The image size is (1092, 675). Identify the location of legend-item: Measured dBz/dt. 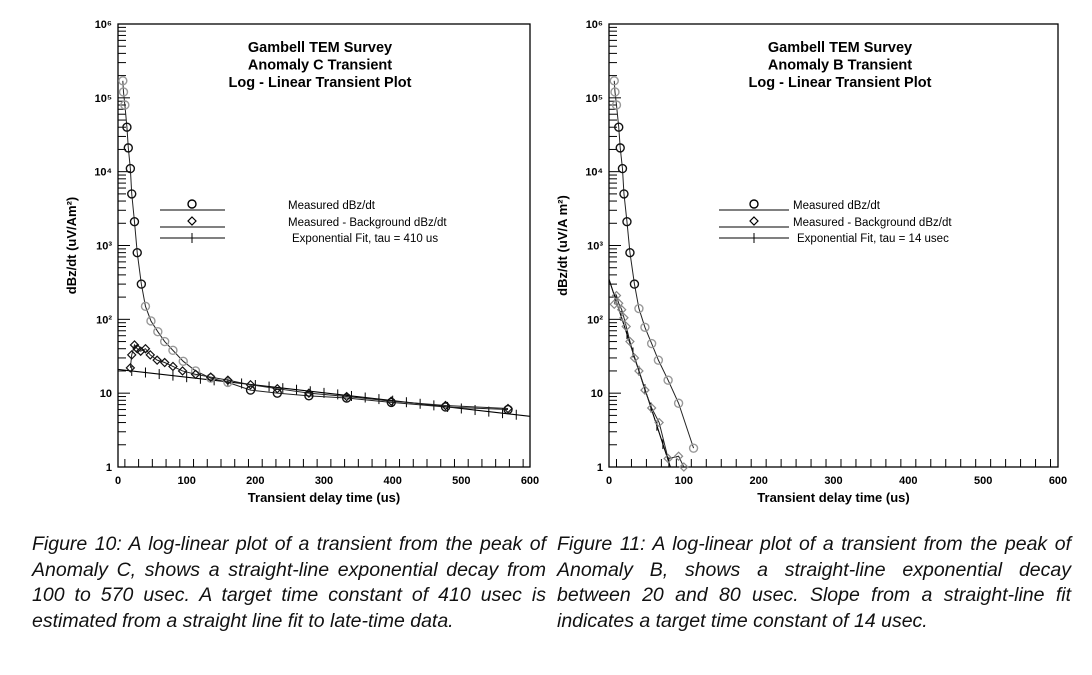
(268, 205).